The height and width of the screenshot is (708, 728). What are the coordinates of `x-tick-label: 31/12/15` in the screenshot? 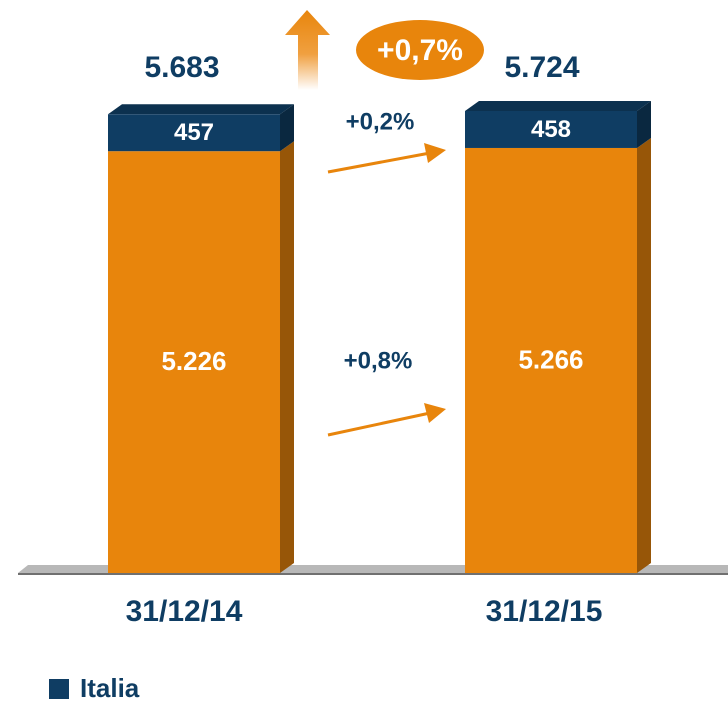 It's located at (544, 611).